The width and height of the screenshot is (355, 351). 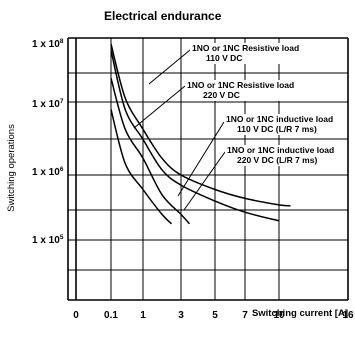 I want to click on x-axis-label: Switching current [A], so click(x=300, y=313).